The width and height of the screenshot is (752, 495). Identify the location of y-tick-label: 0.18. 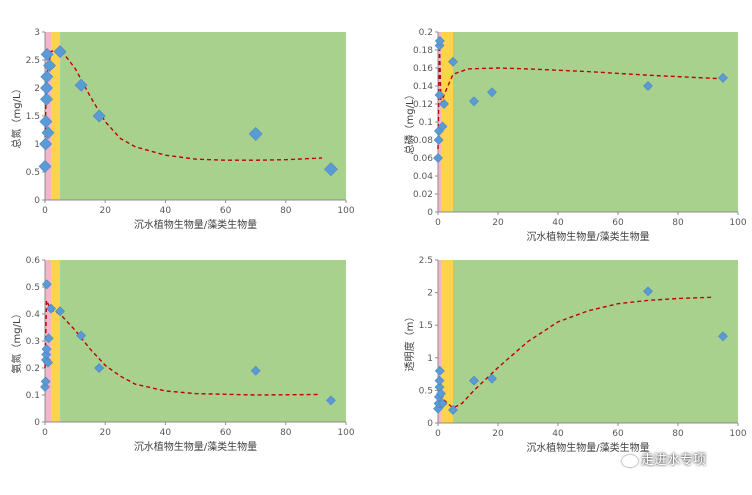
(423, 51).